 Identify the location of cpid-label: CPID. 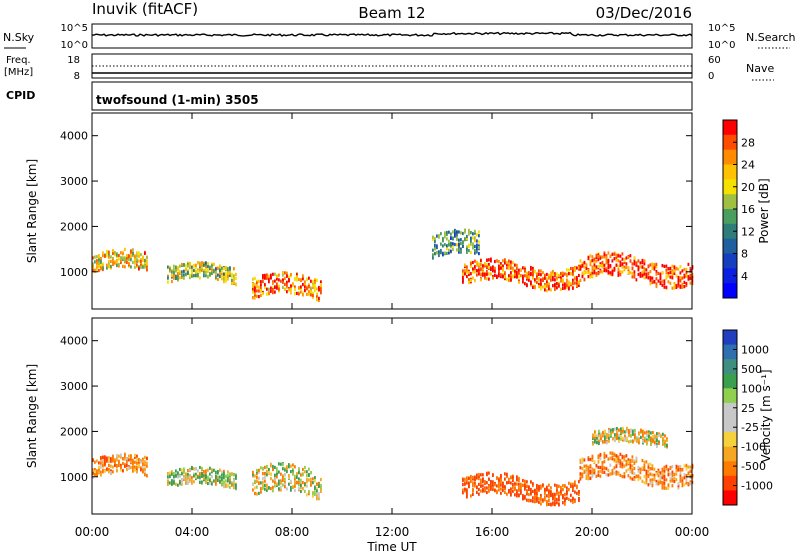
(20, 95).